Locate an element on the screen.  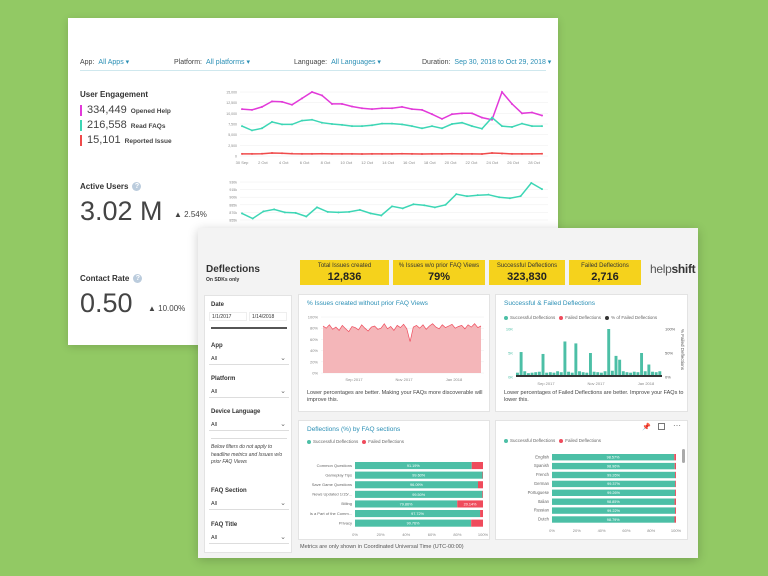
category-label: Save Game Questions is located at coordinates (332, 484).